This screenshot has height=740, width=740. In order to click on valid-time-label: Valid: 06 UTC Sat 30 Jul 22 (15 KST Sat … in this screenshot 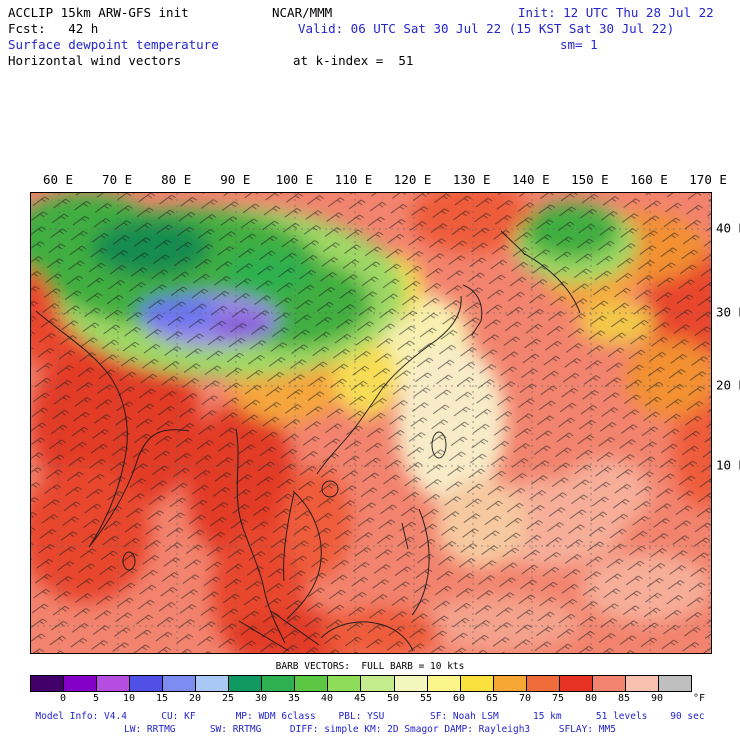, I will do `click(486, 28)`.